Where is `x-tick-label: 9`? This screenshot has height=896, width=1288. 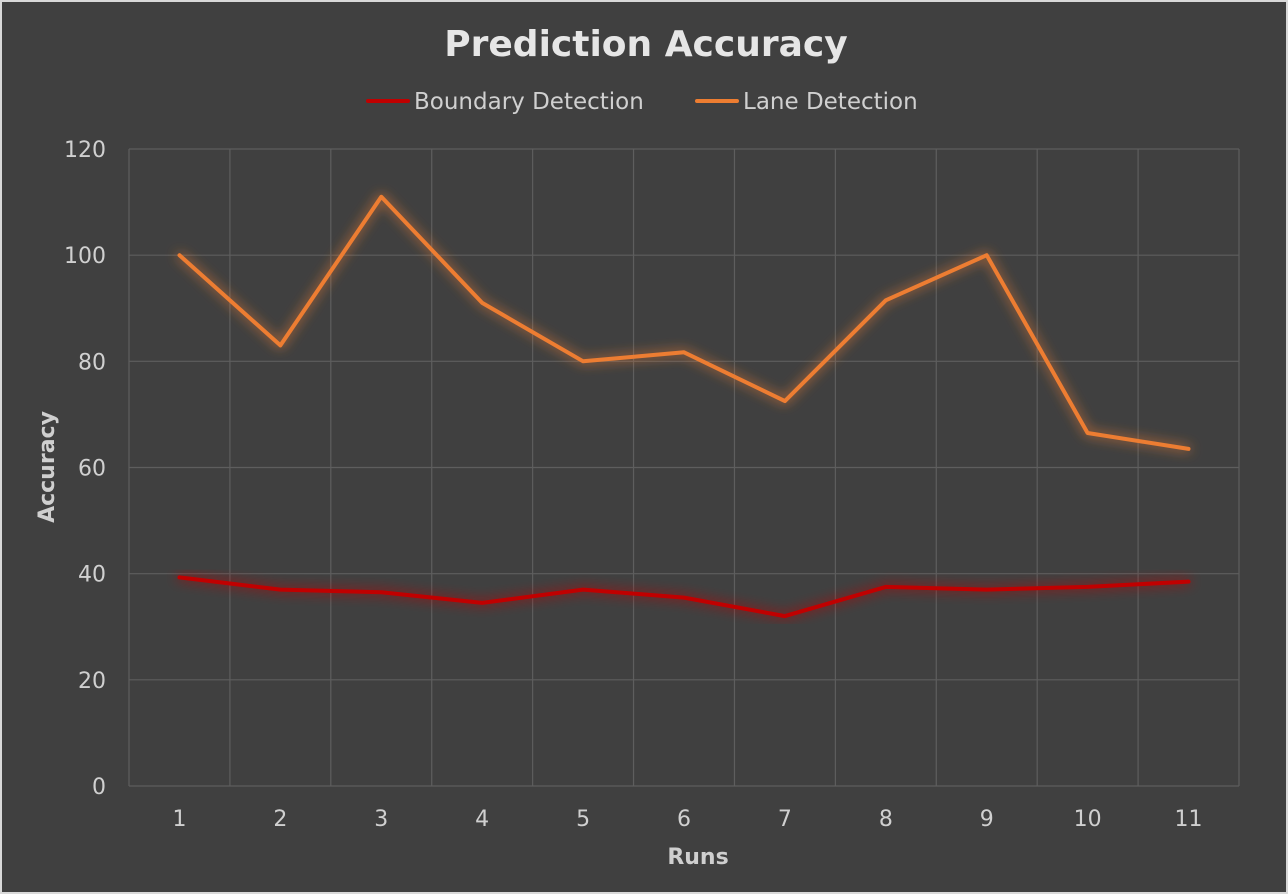
x-tick-label: 9 is located at coordinates (987, 819).